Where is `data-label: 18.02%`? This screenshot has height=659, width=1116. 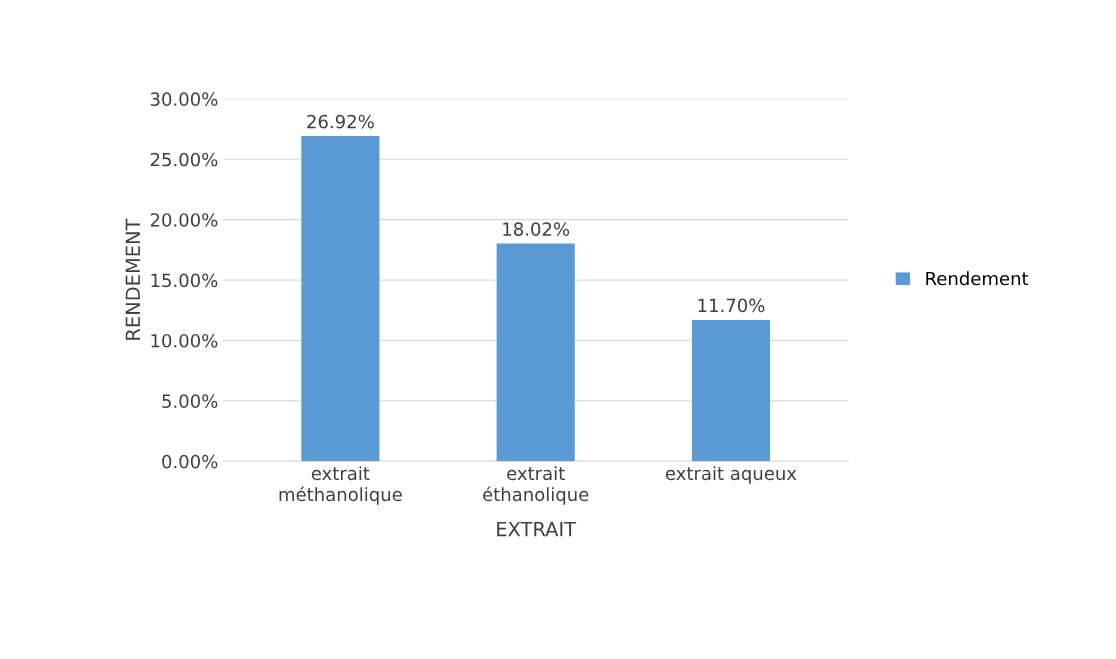
data-label: 18.02% is located at coordinates (536, 229).